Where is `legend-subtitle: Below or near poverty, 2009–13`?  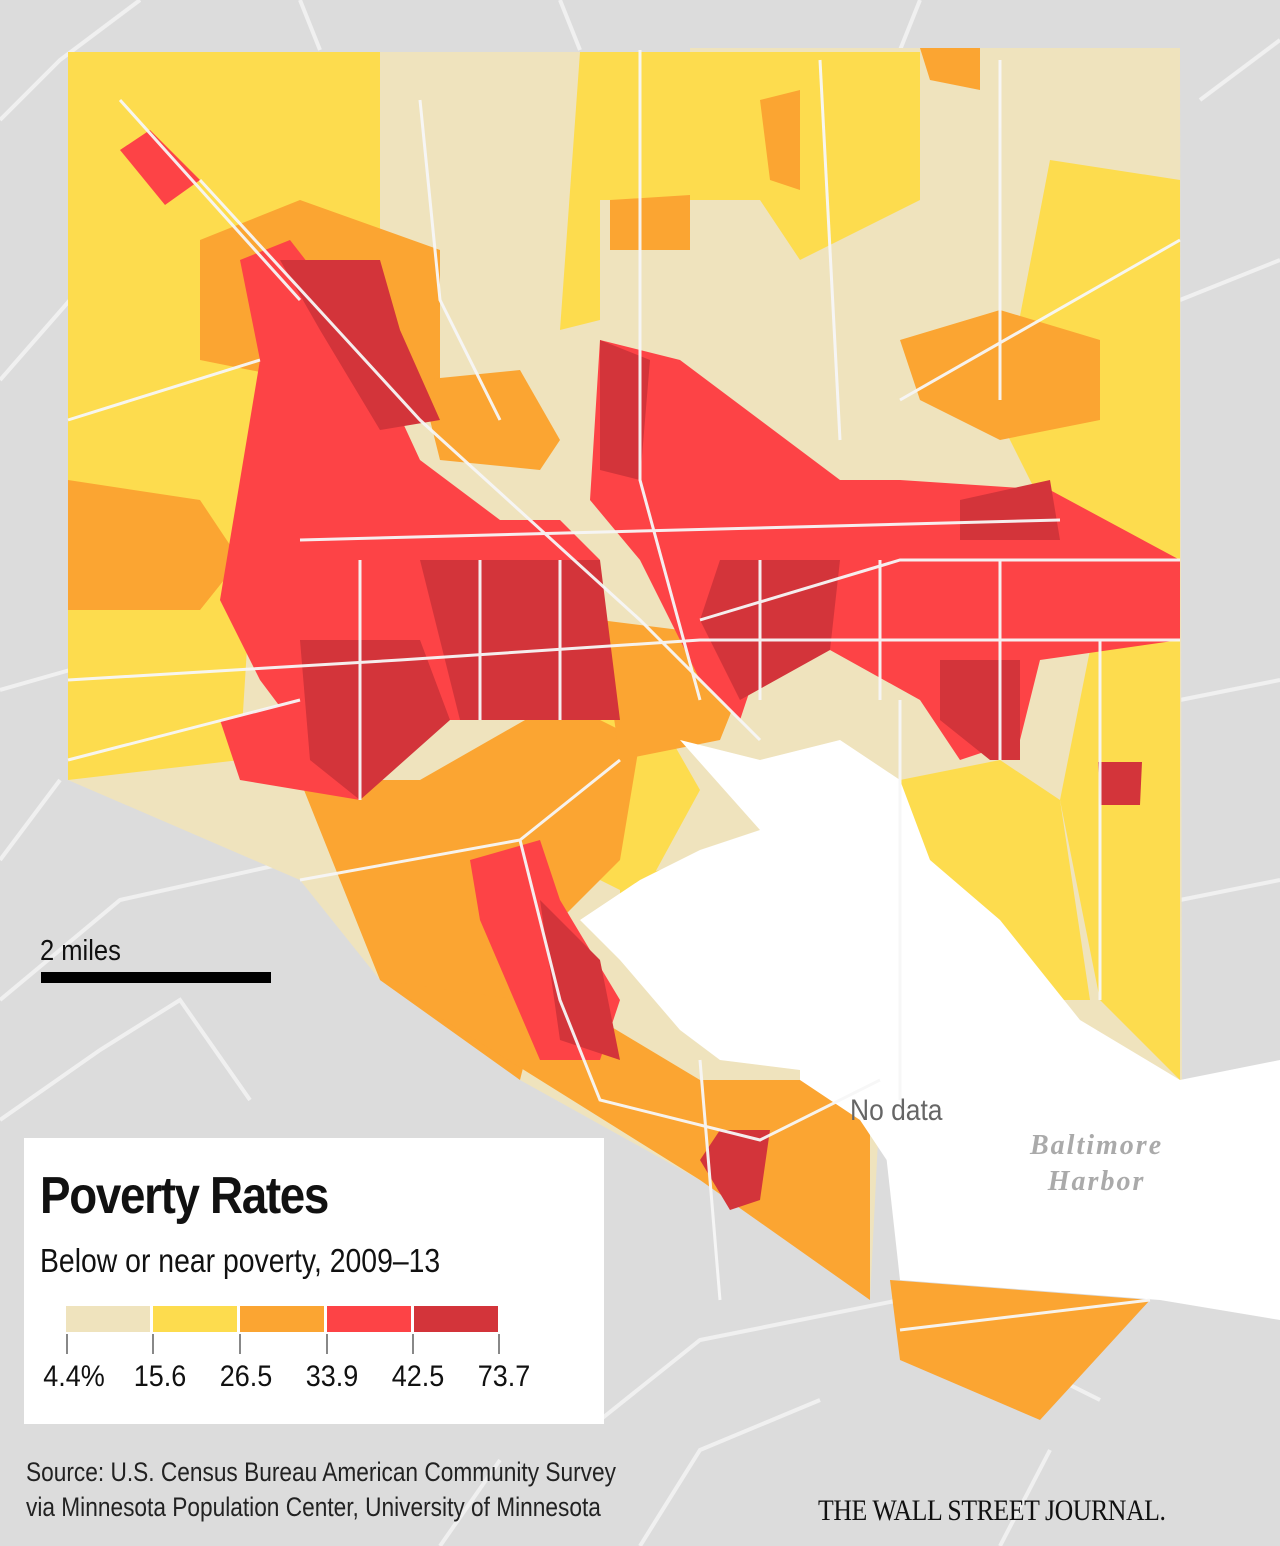
legend-subtitle: Below or near poverty, 2009–13 is located at coordinates (240, 1260).